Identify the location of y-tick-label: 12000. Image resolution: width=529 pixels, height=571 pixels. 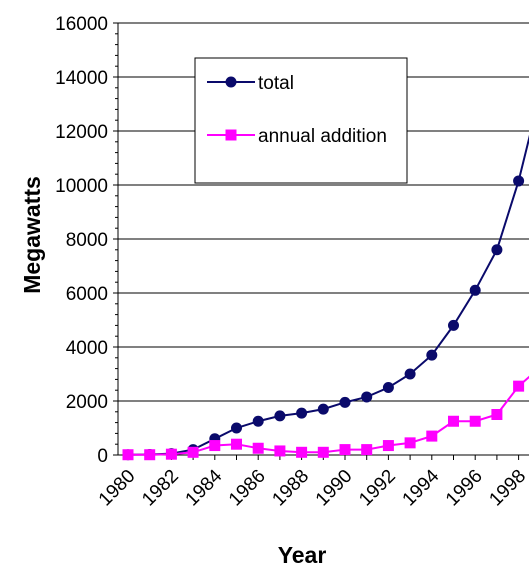
(81, 132).